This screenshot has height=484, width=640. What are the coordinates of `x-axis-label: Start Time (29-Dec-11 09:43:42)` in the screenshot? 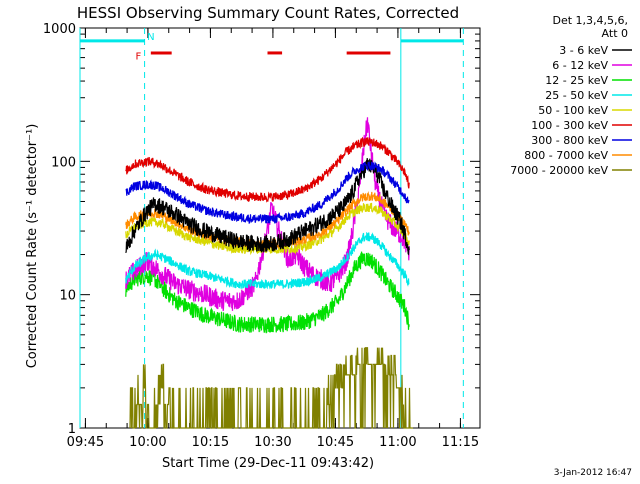 It's located at (268, 463).